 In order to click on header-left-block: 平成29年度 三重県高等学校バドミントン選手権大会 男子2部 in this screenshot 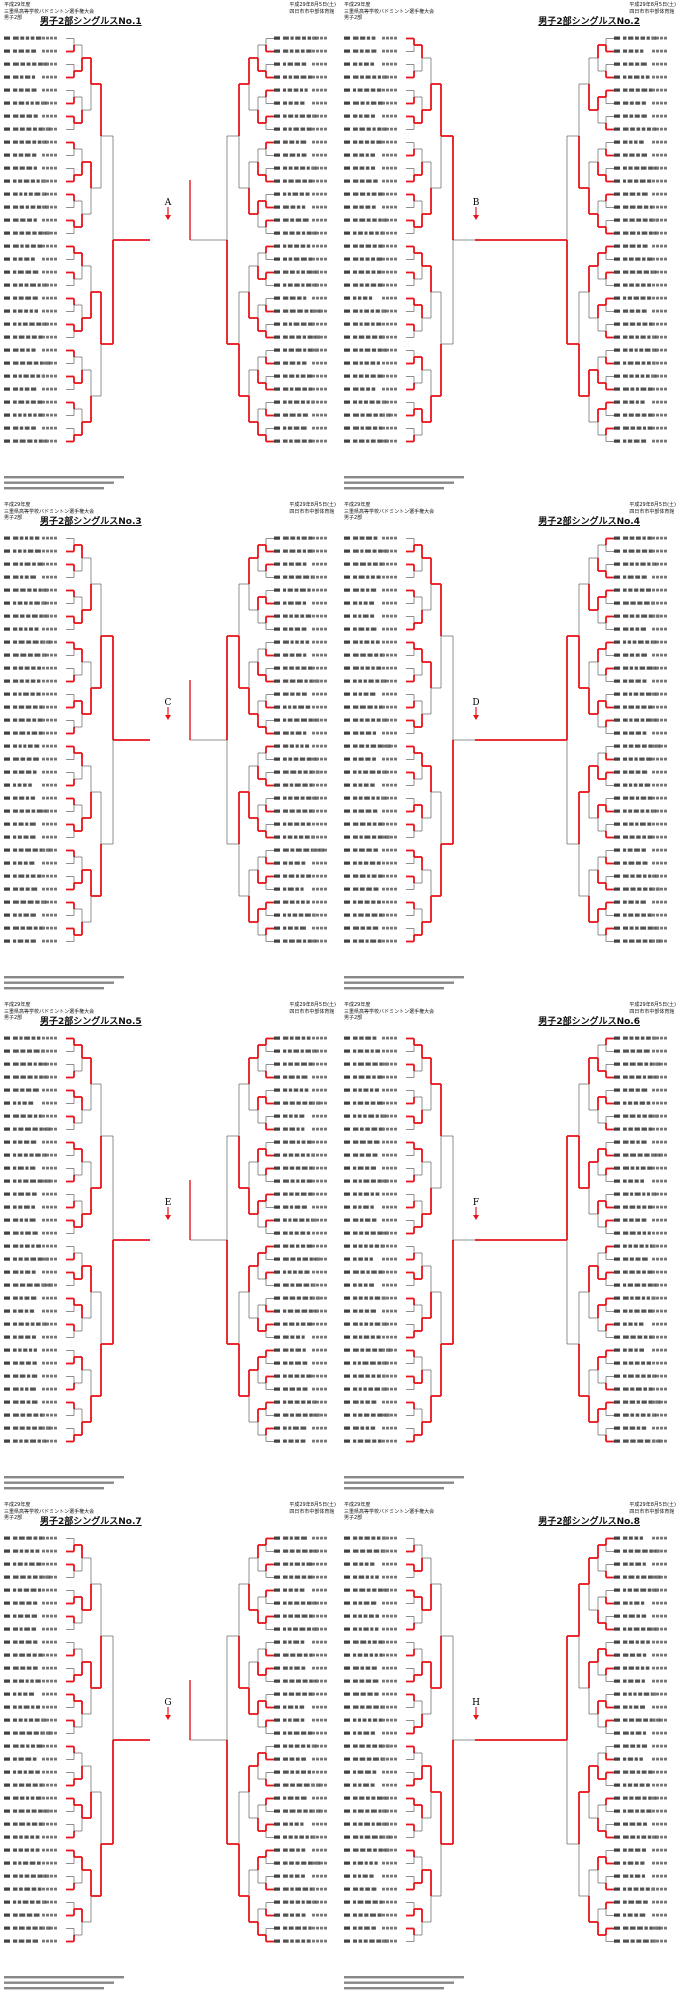, I will do `click(49, 1012)`.